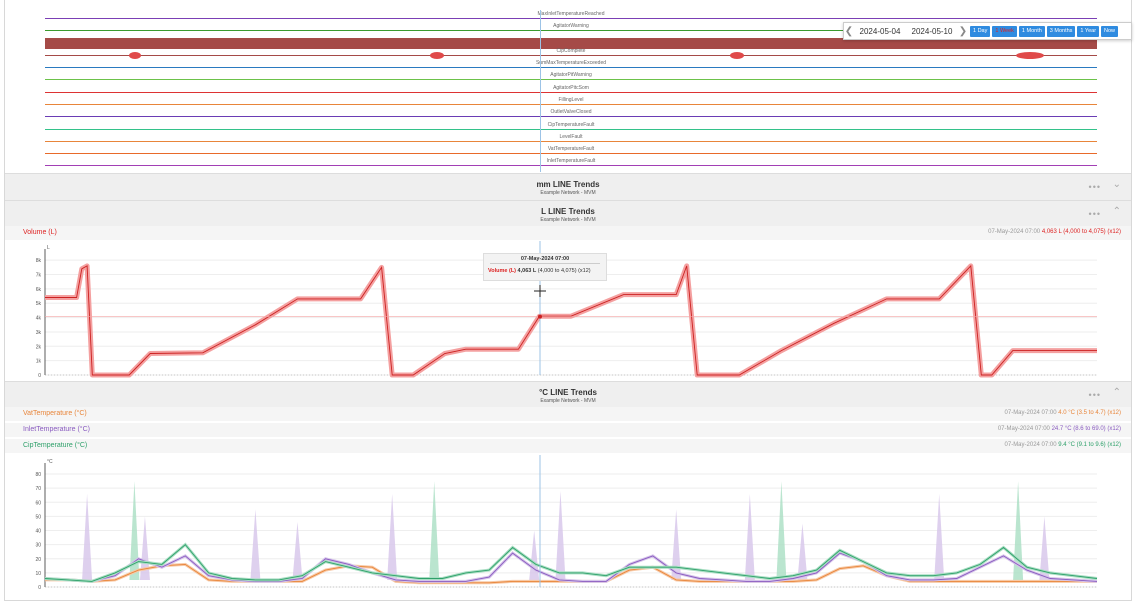 The height and width of the screenshot is (612, 1138). What do you see at coordinates (571, 137) in the screenshot?
I see `event-label: LevelFault` at bounding box center [571, 137].